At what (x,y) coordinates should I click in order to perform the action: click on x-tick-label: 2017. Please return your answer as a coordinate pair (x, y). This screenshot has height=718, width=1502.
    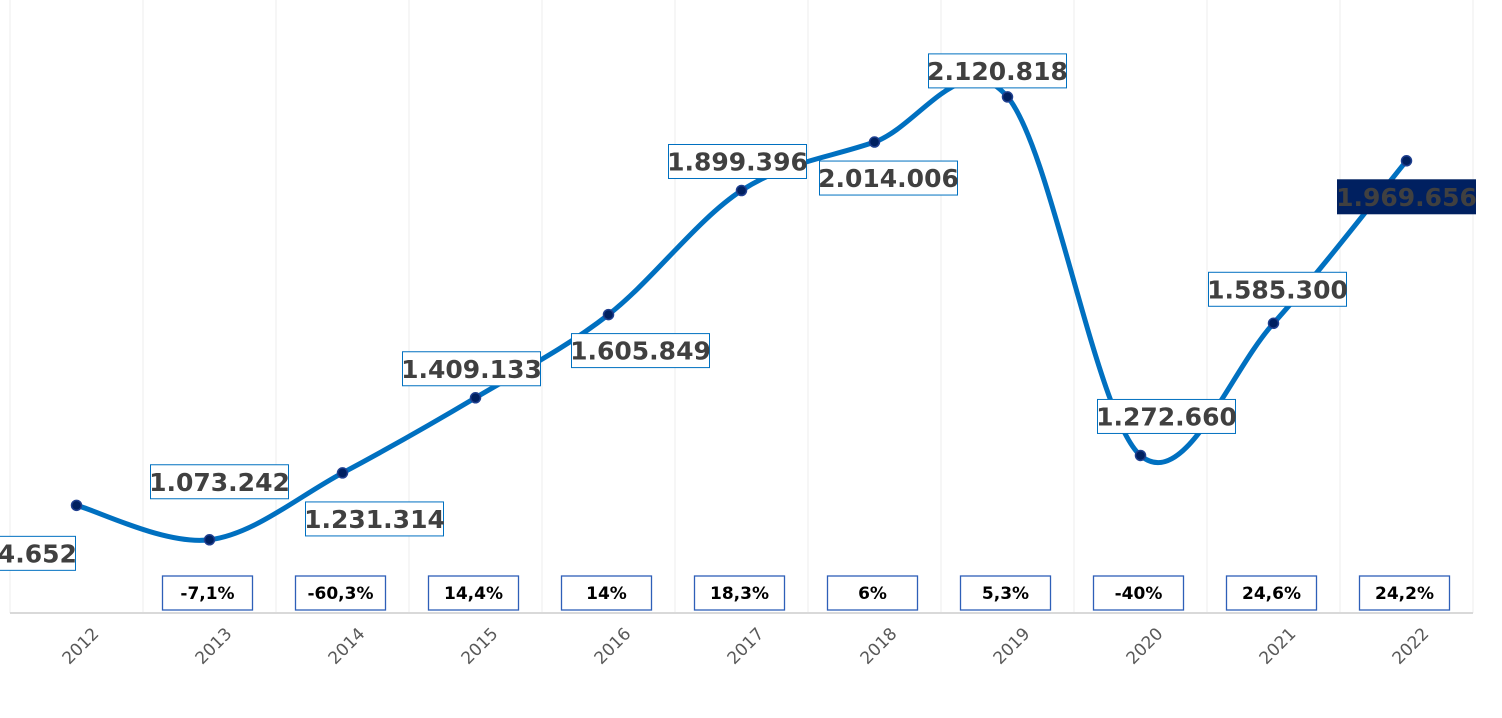
    Looking at the image, I should click on (746, 646).